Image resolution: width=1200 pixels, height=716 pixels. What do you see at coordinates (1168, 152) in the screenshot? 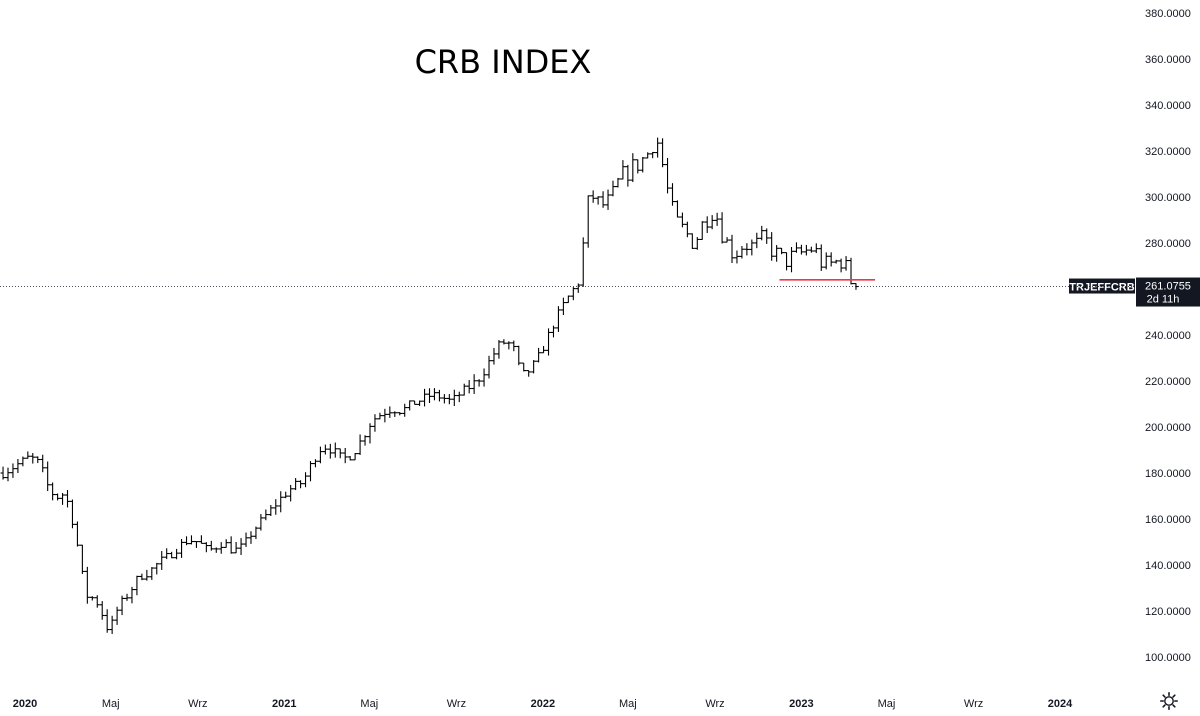
I see `y-tick-label: 320.0000` at bounding box center [1168, 152].